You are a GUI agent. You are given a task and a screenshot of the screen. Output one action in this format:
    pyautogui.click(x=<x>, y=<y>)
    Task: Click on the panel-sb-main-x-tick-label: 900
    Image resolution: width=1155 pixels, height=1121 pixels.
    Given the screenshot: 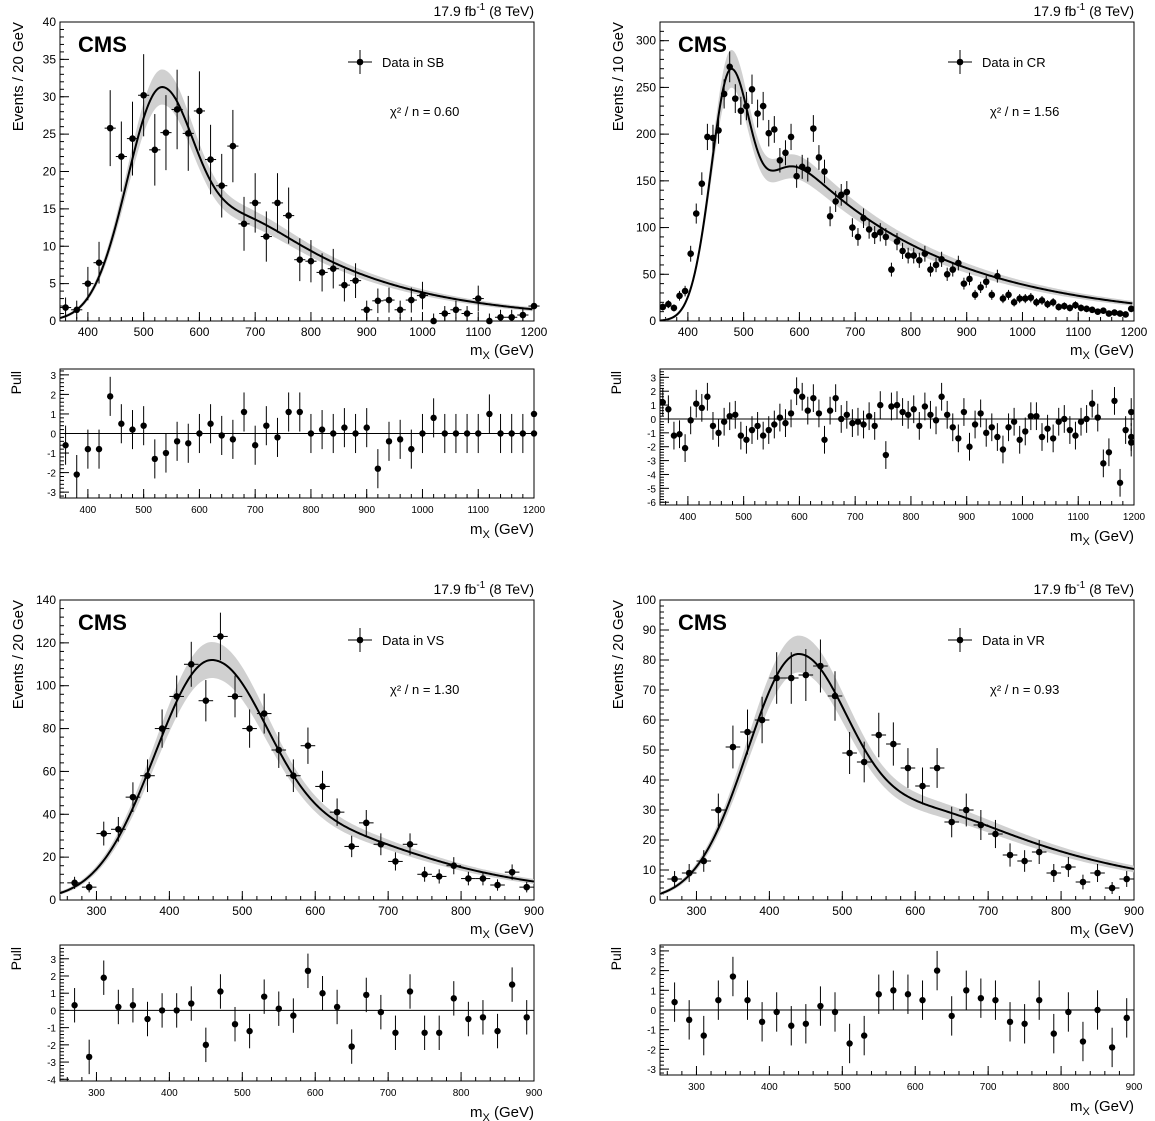 What is the action you would take?
    pyautogui.click(x=367, y=332)
    